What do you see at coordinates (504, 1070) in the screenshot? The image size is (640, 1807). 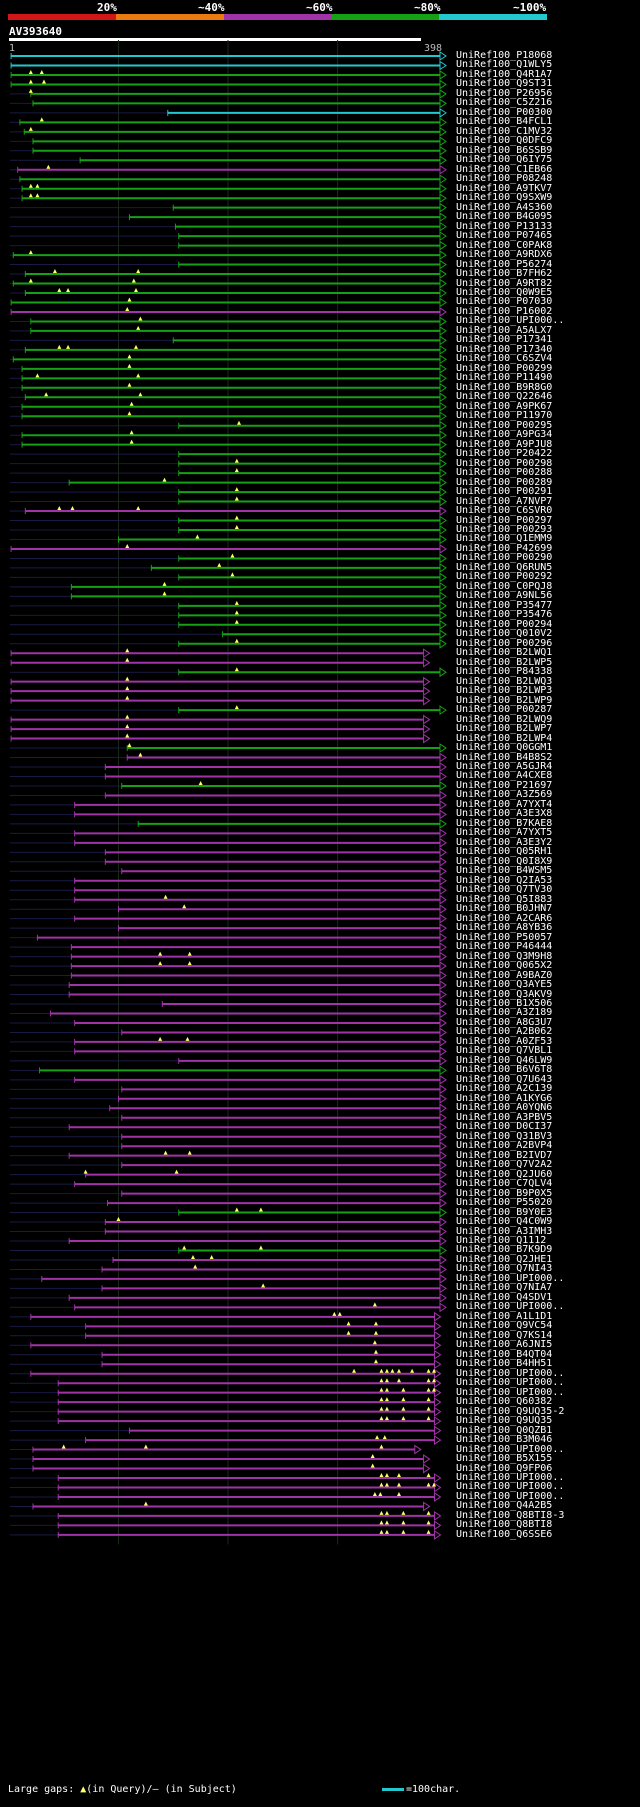 I see `hit-label-link: UniRef100_B6V6T8` at bounding box center [504, 1070].